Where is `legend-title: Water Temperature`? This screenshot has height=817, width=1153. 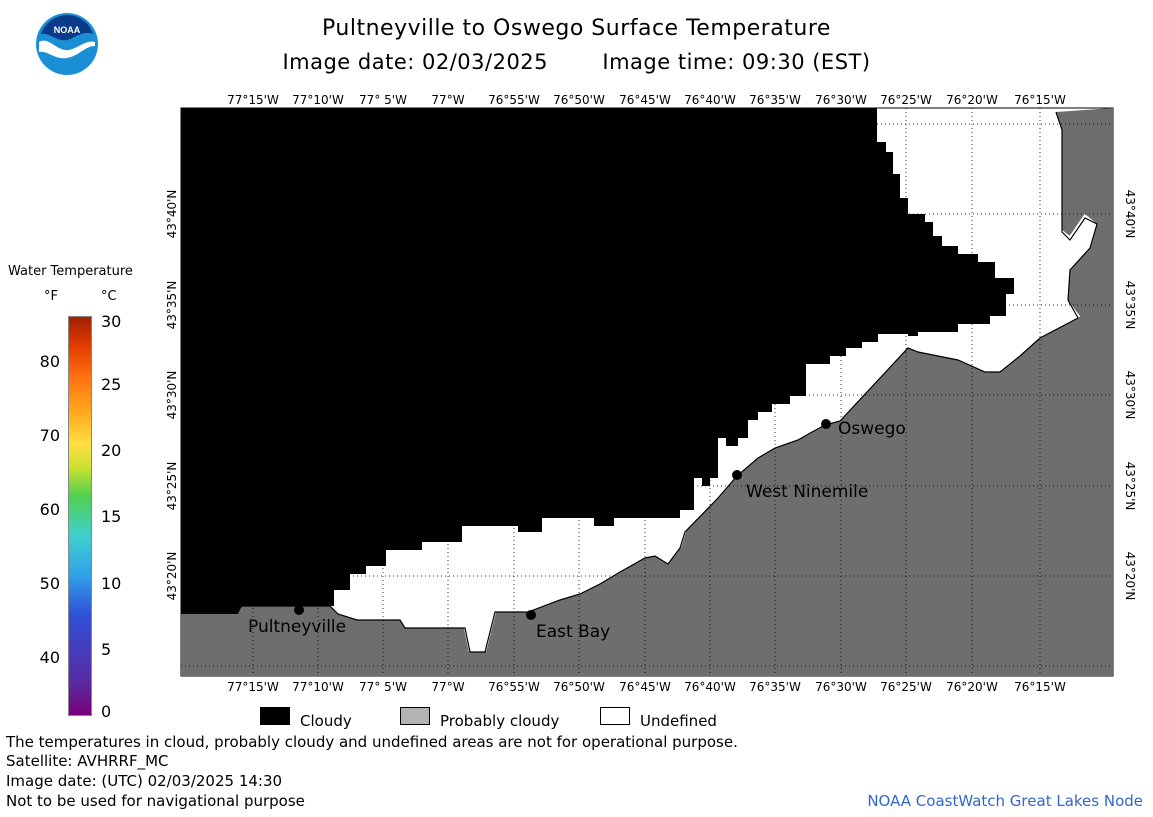
legend-title: Water Temperature is located at coordinates (70, 271).